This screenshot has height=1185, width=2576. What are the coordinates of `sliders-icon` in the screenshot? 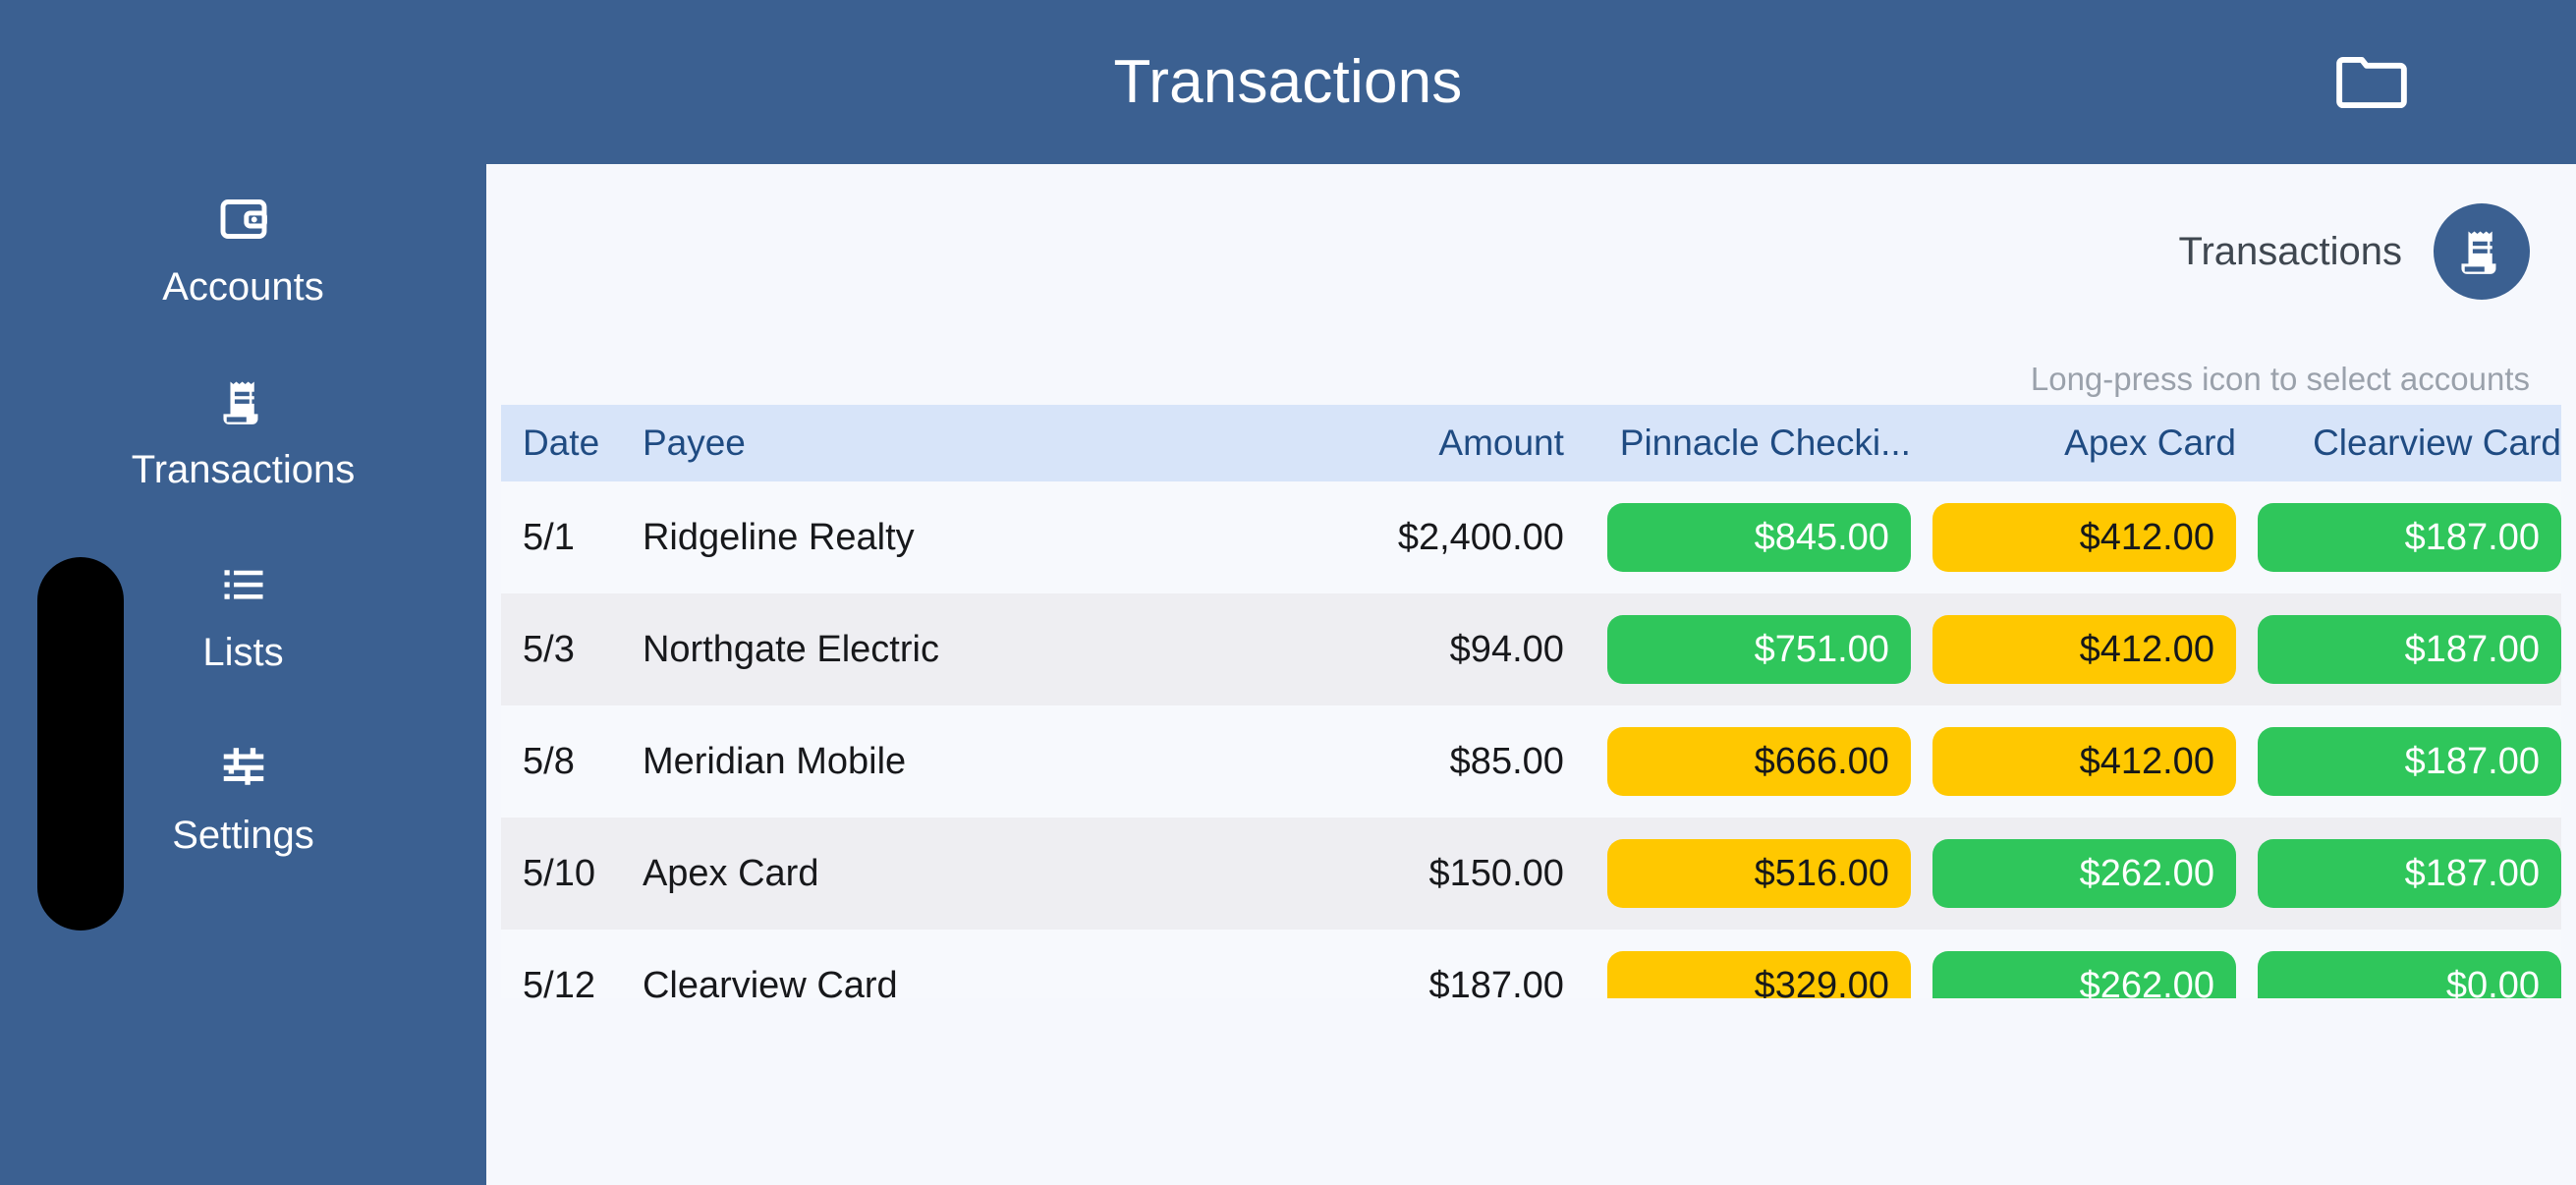 It's located at (243, 768).